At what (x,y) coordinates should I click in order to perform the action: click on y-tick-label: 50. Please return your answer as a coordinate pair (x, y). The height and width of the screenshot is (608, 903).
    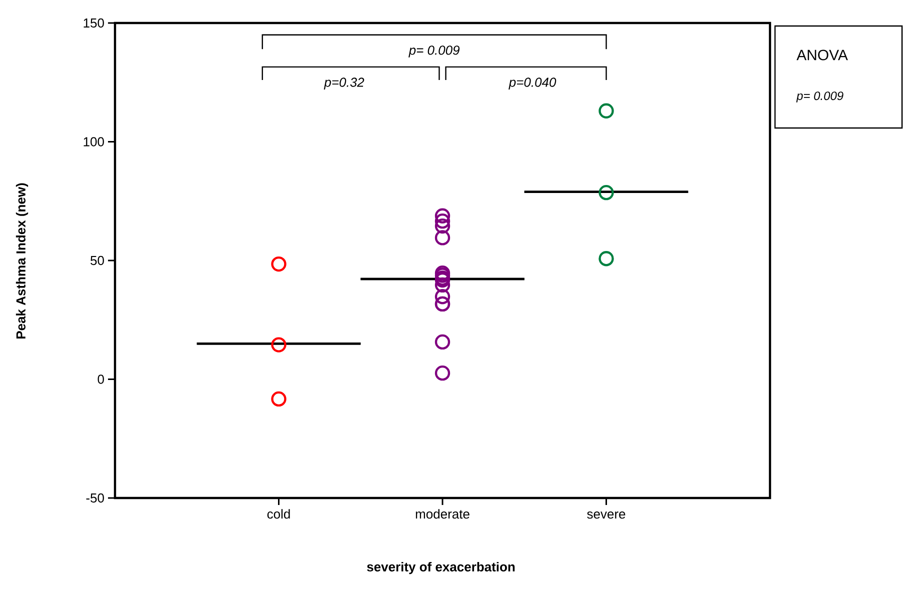
    Looking at the image, I should click on (97, 261).